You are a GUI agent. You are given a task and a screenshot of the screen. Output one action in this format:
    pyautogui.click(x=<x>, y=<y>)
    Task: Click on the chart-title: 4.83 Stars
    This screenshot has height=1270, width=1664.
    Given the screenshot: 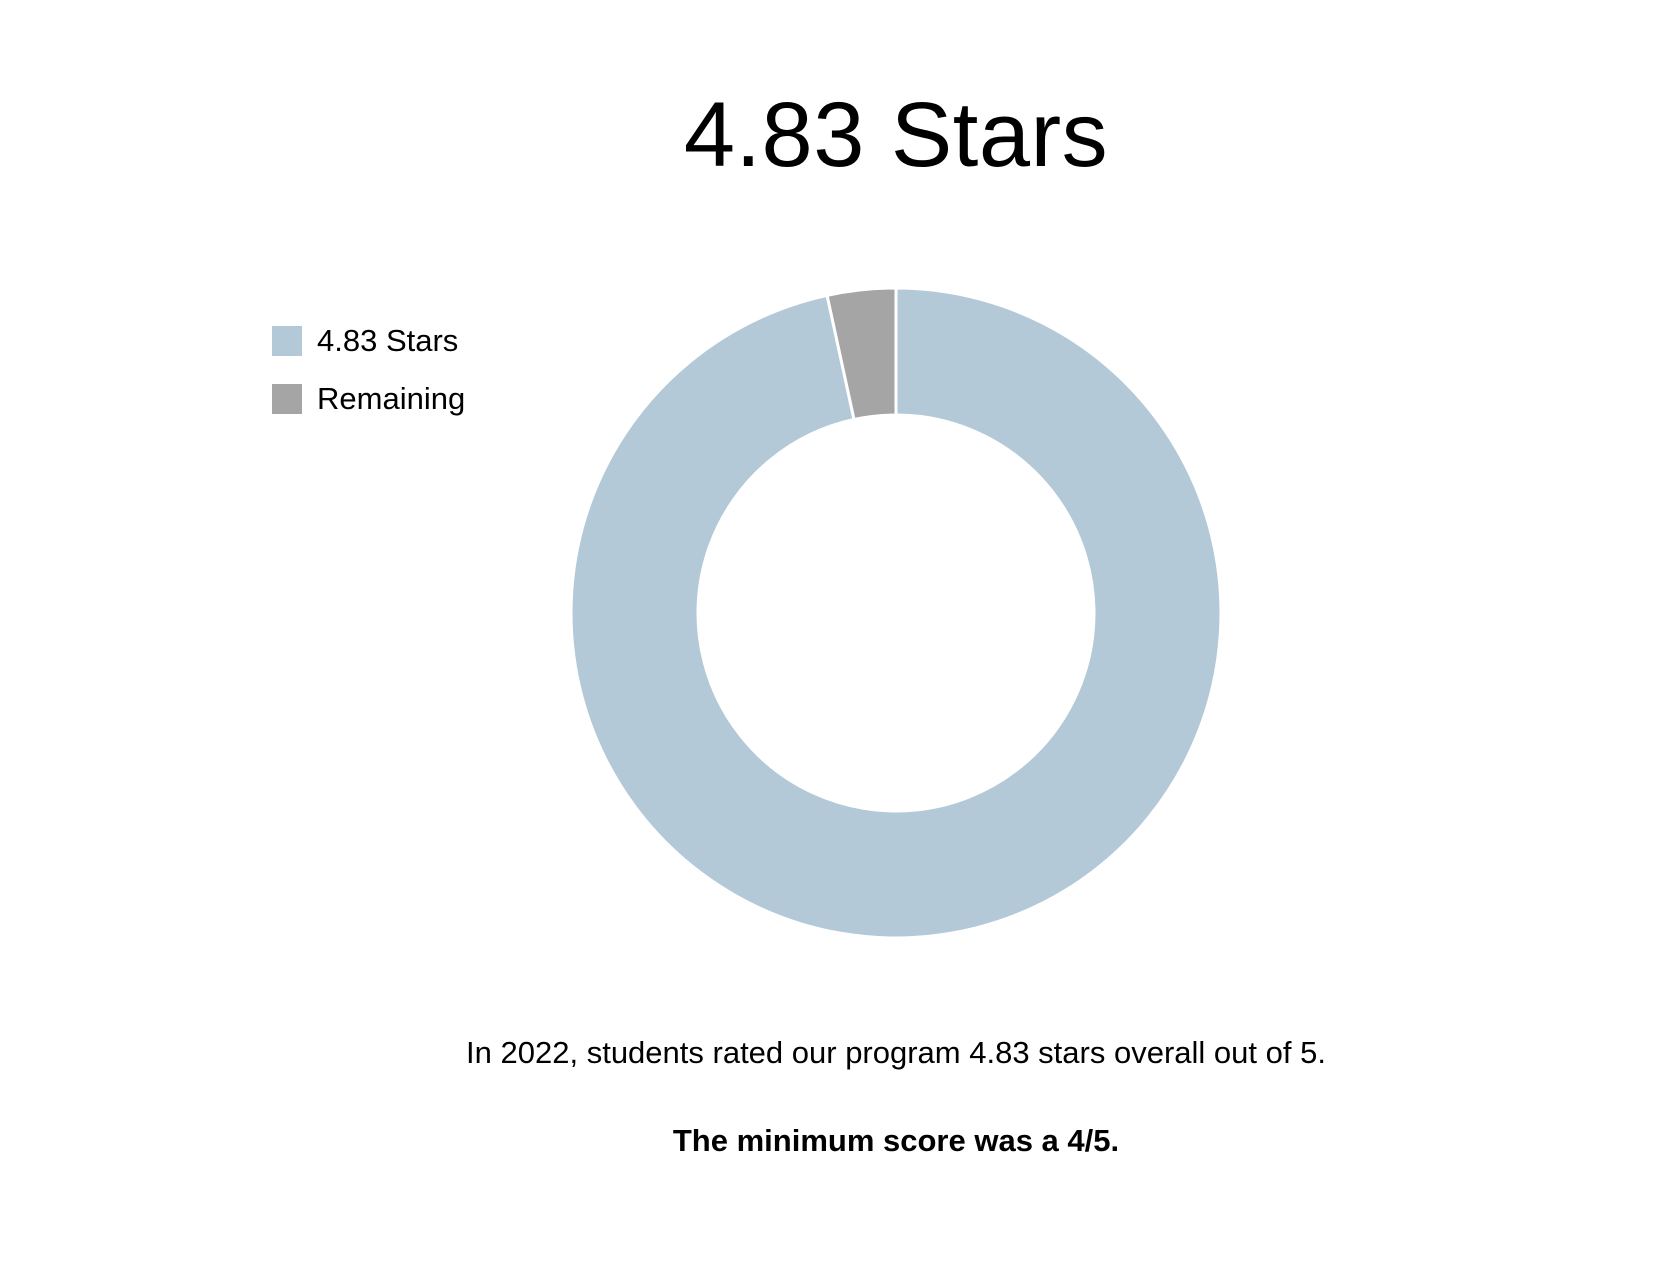 What is the action you would take?
    pyautogui.click(x=896, y=135)
    